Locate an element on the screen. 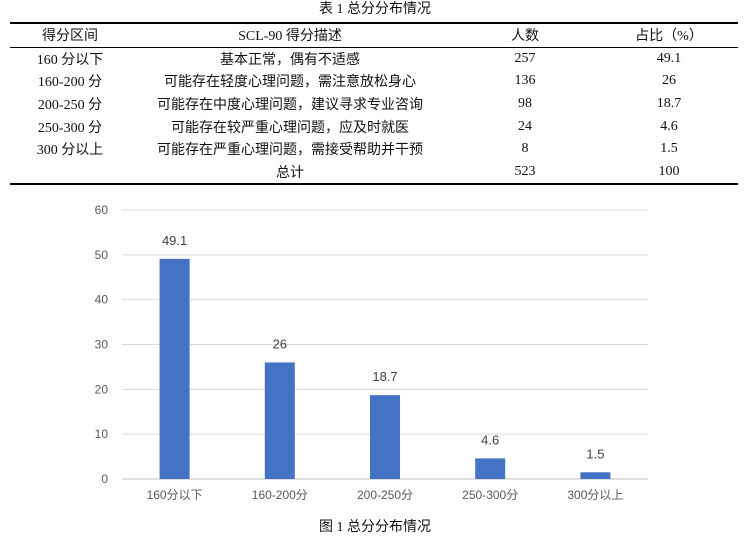 The width and height of the screenshot is (750, 543). cell-count: 8 is located at coordinates (525, 149).